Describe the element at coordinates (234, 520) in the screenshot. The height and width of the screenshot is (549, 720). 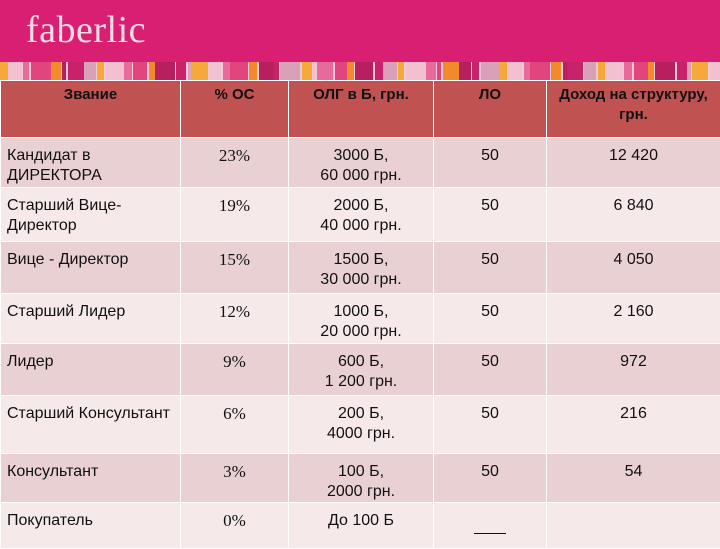
I see `pct-text: 0%` at that location.